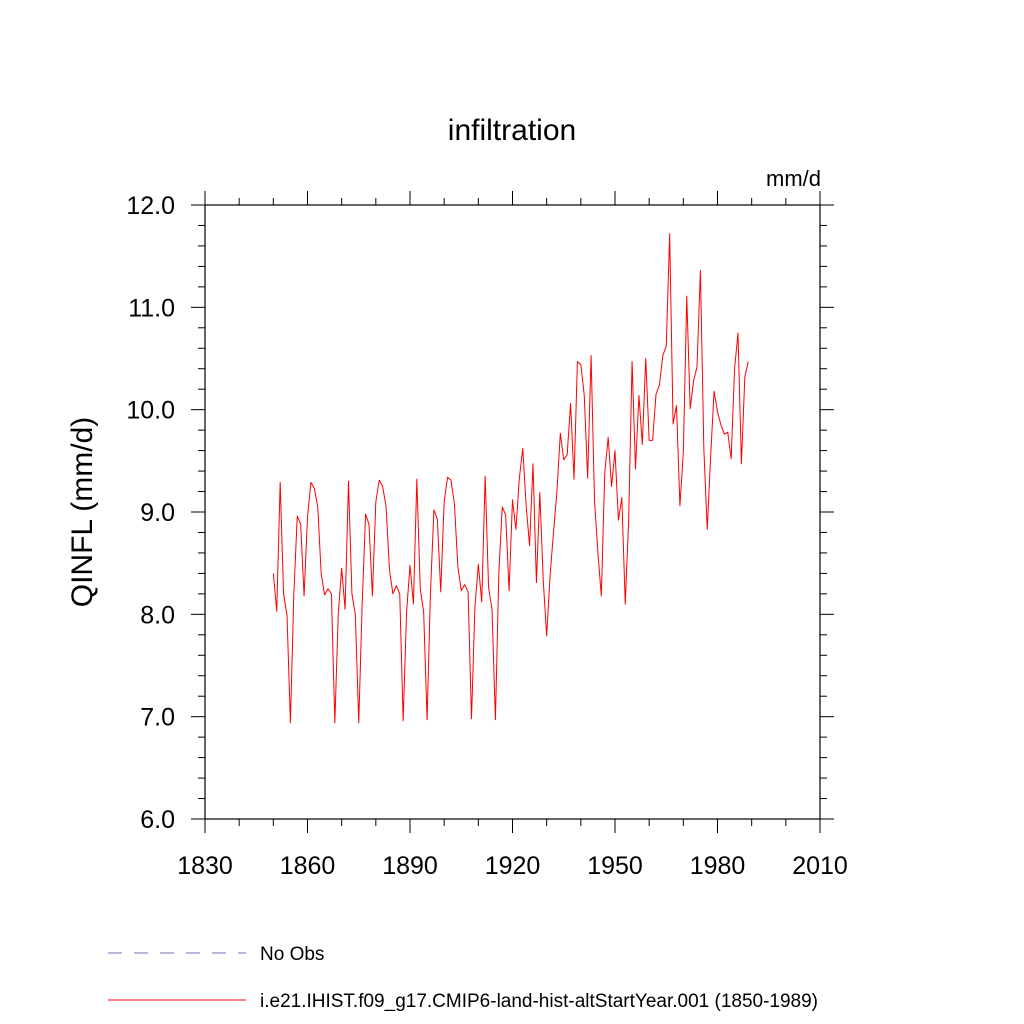 The image size is (1024, 1024). I want to click on y-tick-label: 8.0, so click(157, 615).